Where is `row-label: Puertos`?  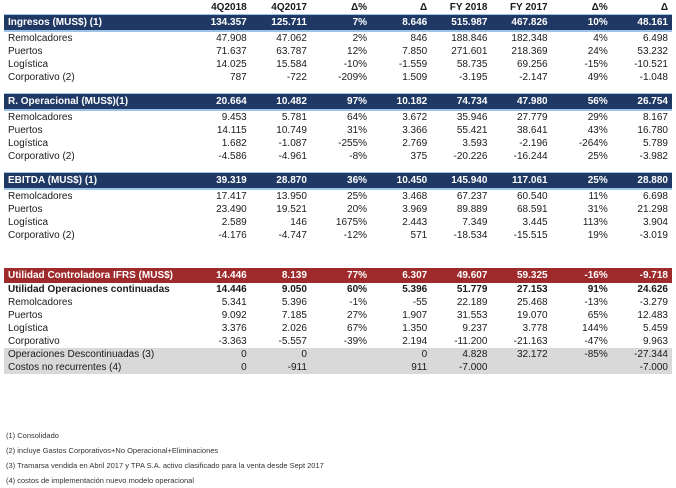
row-label: Puertos is located at coordinates (25, 315).